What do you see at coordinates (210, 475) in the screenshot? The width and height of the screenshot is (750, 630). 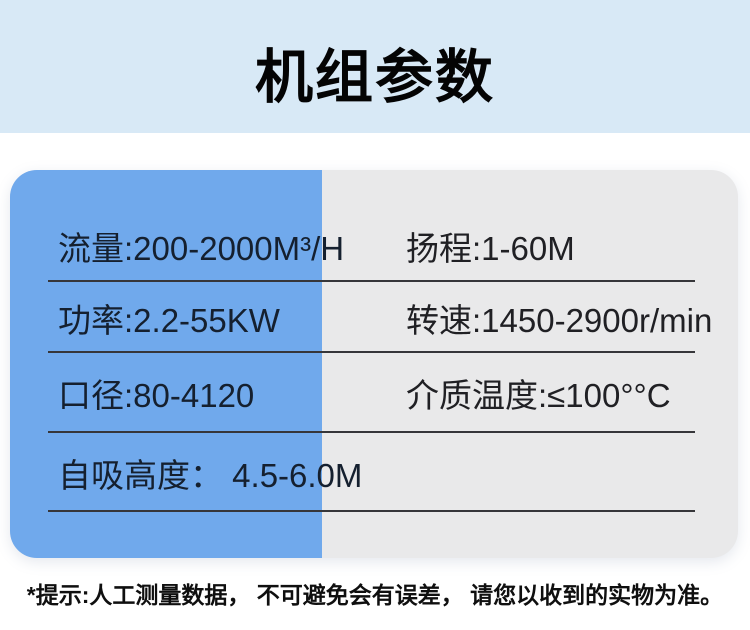 I see `spec-cell-suction-height: 自吸高度： 4.5-6.0M` at bounding box center [210, 475].